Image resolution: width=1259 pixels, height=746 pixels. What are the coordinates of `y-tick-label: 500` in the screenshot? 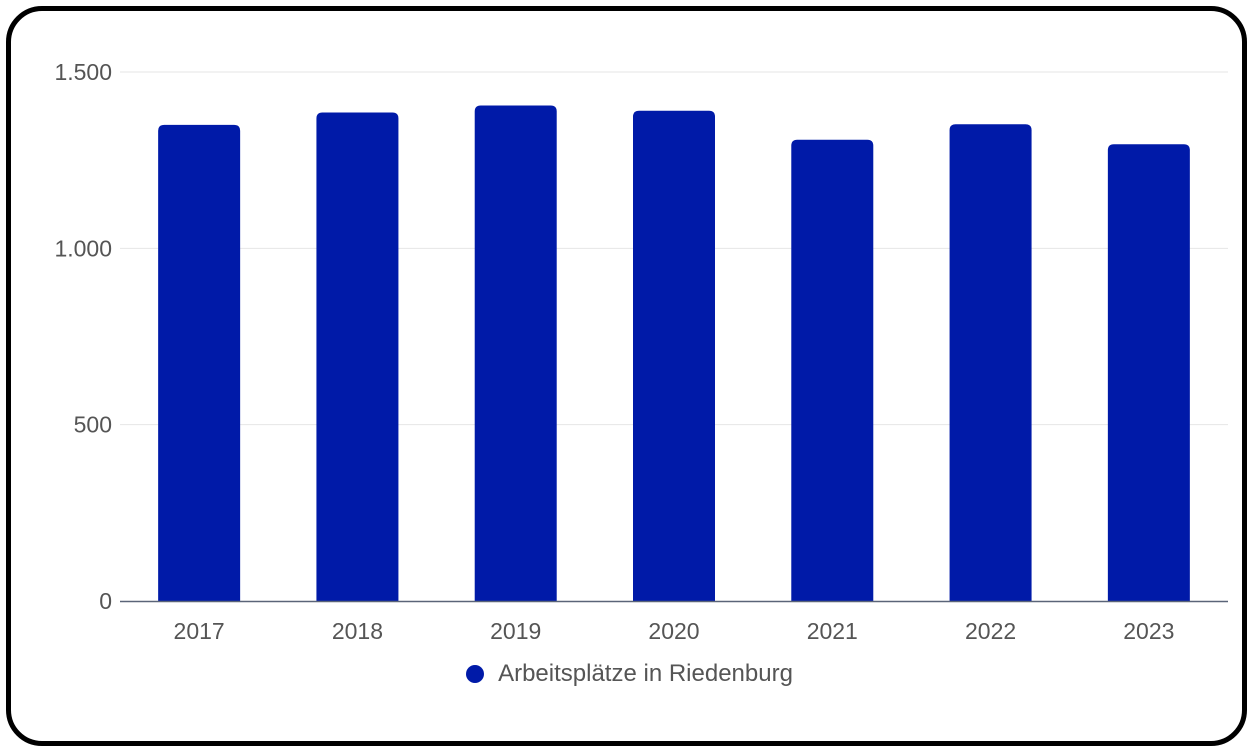 It's located at (93, 425).